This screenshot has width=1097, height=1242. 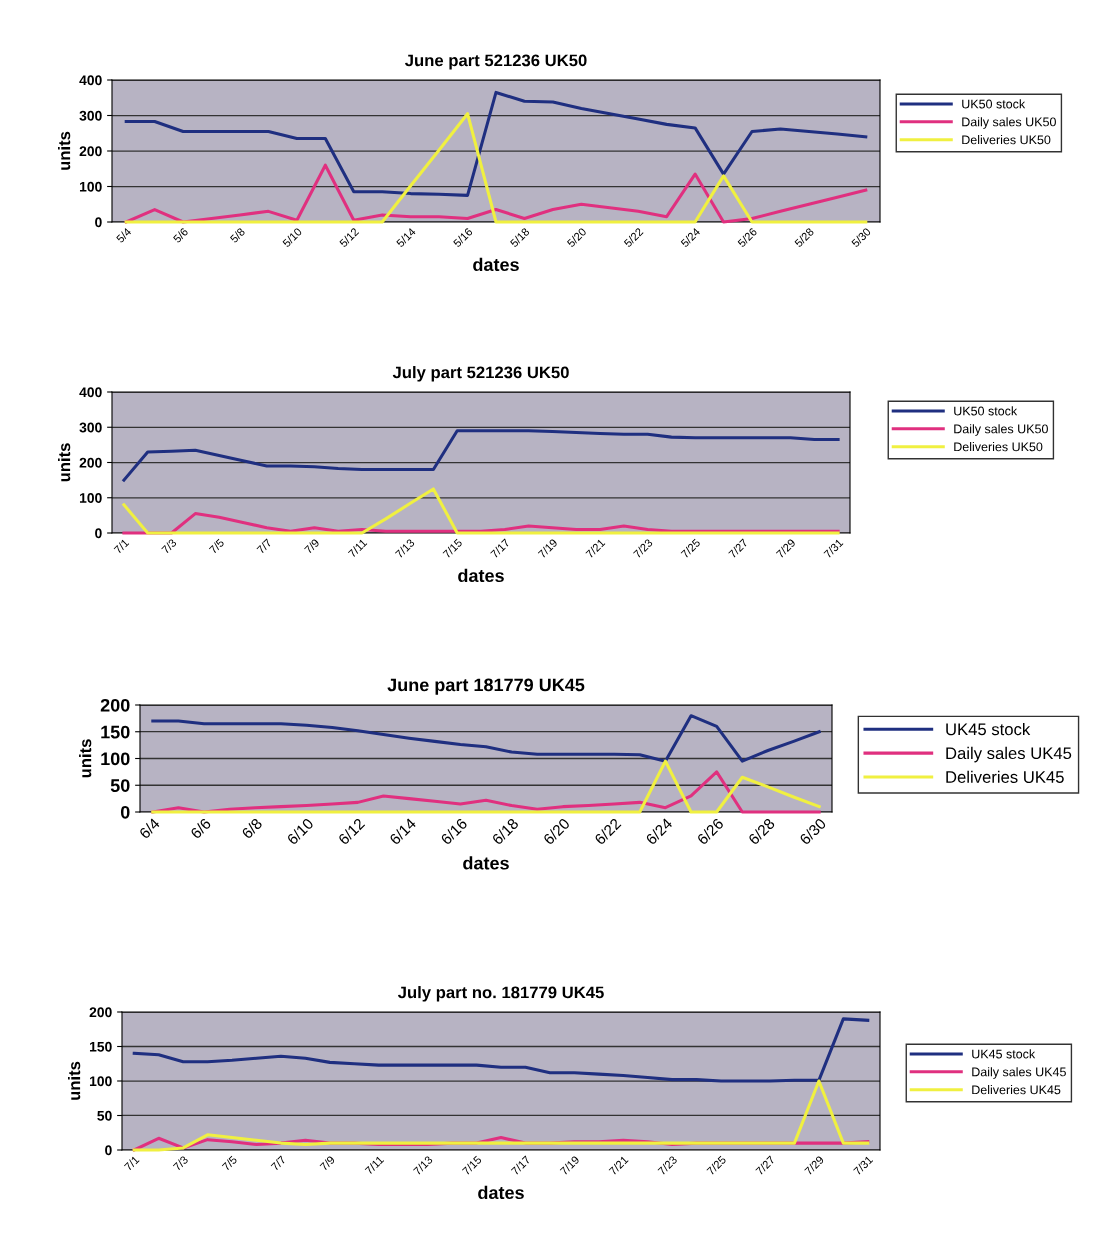 What do you see at coordinates (200, 828) in the screenshot?
I see `x-tick-label: 6/6` at bounding box center [200, 828].